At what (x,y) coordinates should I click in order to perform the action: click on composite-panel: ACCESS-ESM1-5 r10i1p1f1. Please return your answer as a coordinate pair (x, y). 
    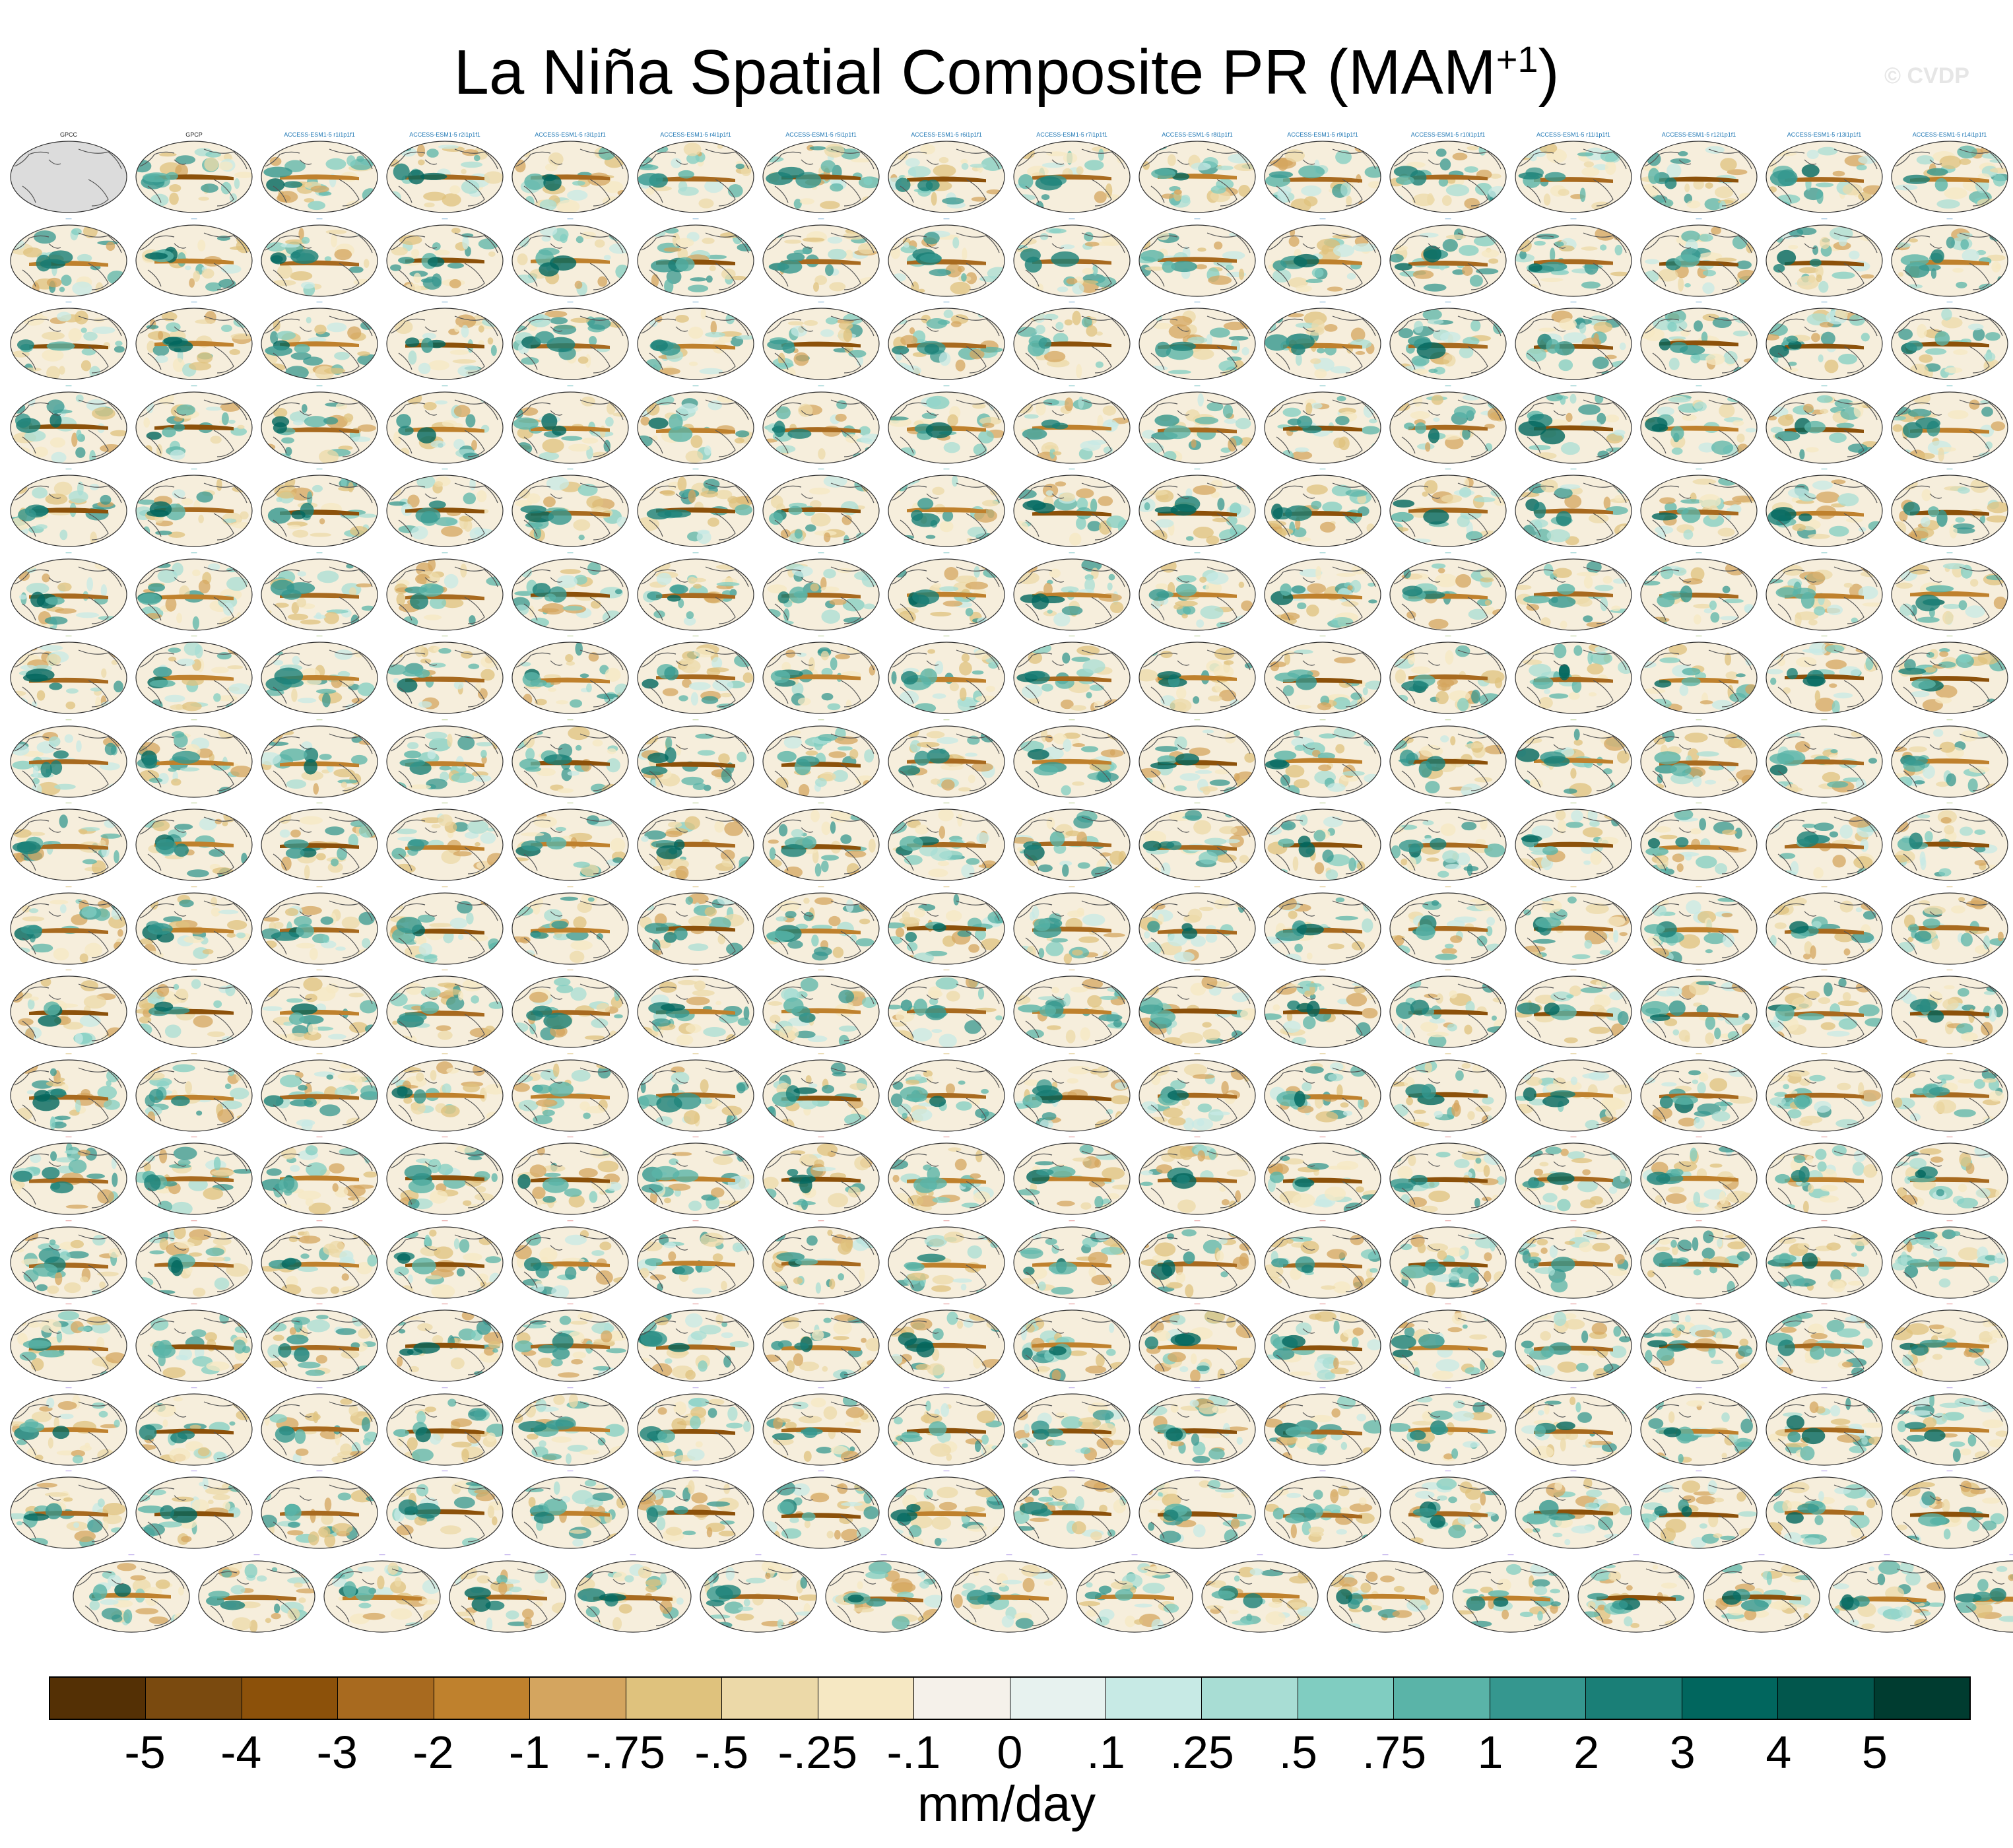
    Looking at the image, I should click on (1448, 173).